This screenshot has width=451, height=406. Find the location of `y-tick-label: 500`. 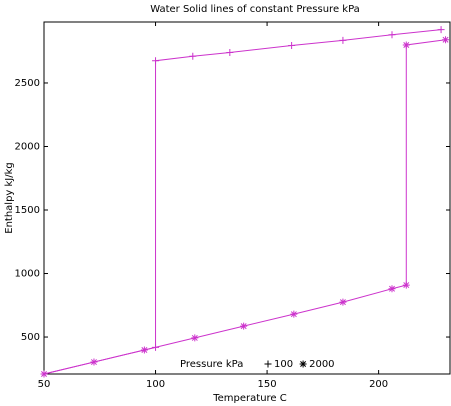

y-tick-label: 500 is located at coordinates (30, 337).